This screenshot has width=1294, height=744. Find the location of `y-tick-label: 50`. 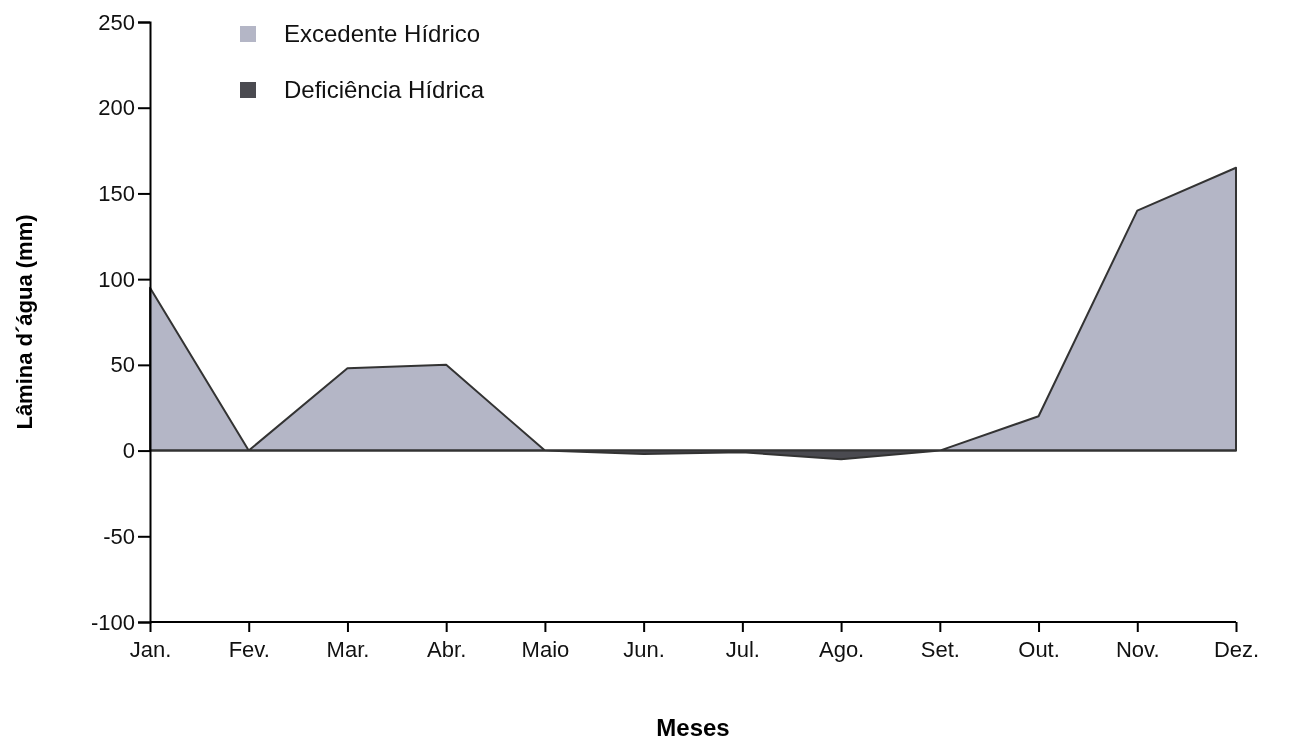

y-tick-label: 50 is located at coordinates (122, 365).